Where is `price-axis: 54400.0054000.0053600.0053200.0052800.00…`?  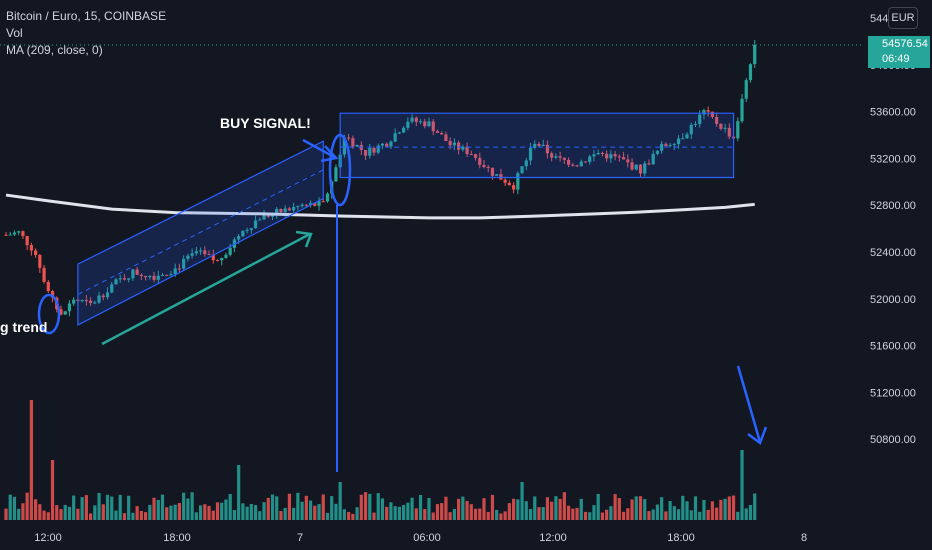
price-axis: 54400.0054000.0053600.0053200.0052800.00… is located at coordinates (893, 229).